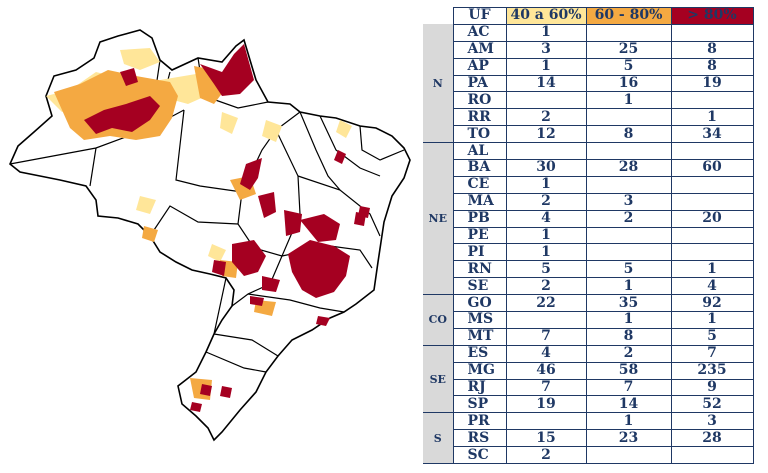  I want to click on table-row: MT 7 8 5, so click(588, 337).